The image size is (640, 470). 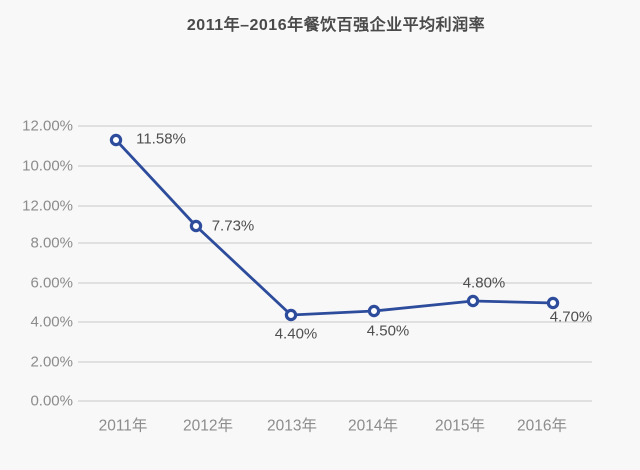 What do you see at coordinates (388, 331) in the screenshot?
I see `data-point-label: 4.50%` at bounding box center [388, 331].